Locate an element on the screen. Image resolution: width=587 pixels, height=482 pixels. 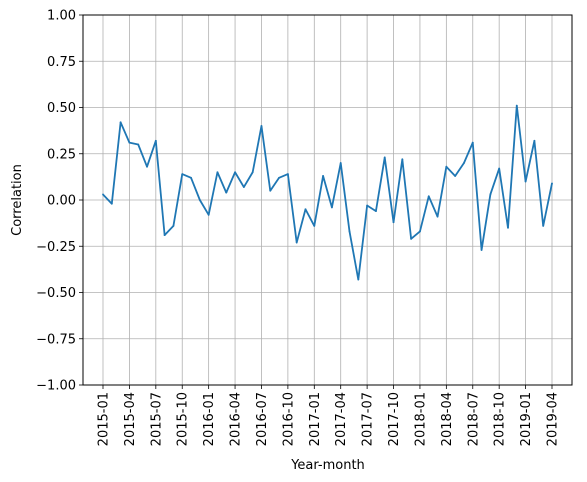
x-tick-label: 2016-07 is located at coordinates (262, 419).